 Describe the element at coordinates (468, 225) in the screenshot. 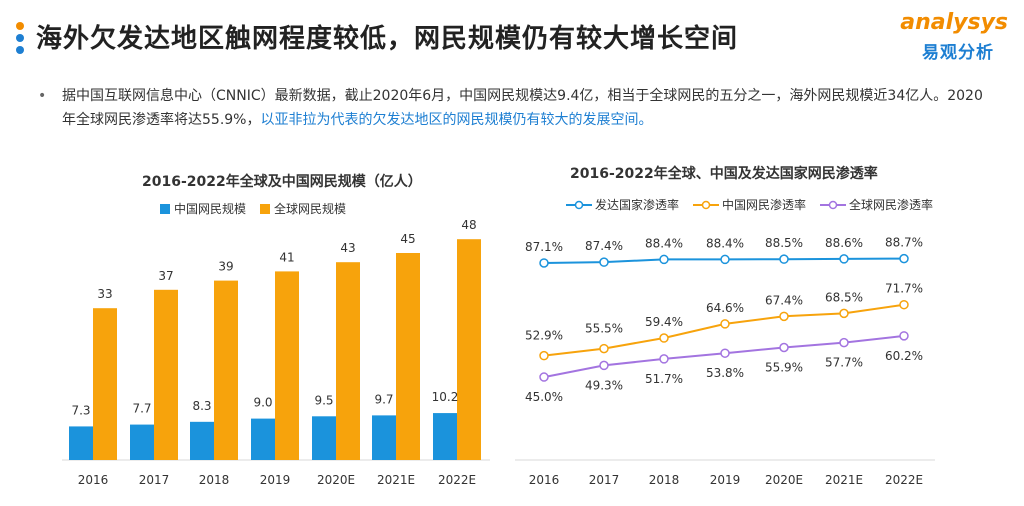

I see `bar-data-label: 48` at that location.